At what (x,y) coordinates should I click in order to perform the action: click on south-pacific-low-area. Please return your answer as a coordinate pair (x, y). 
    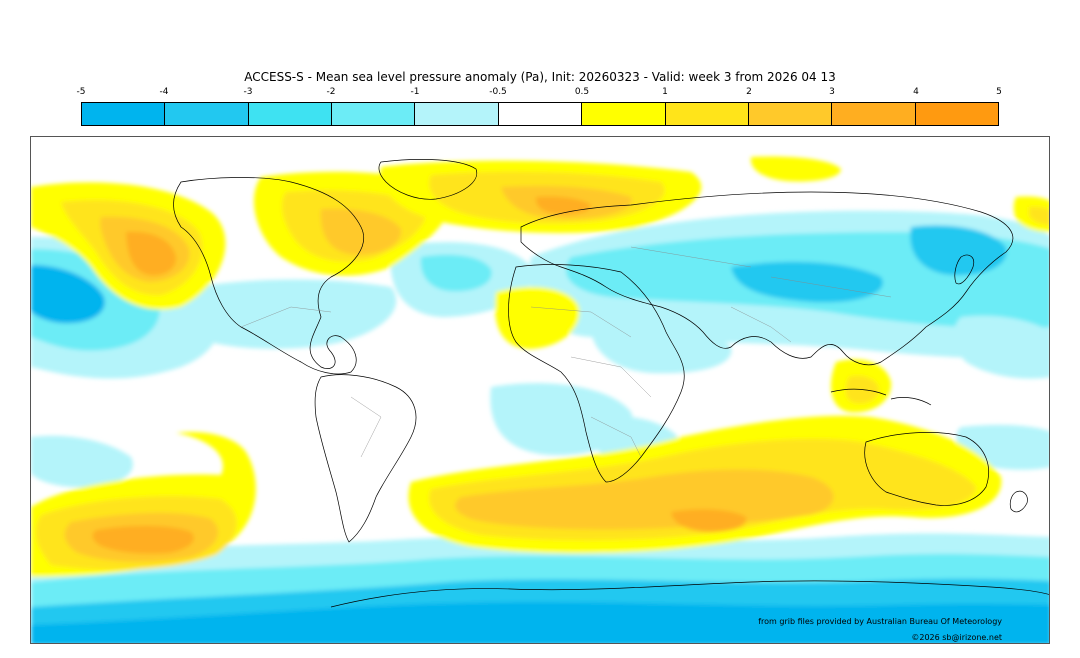
    Looking at the image, I should click on (82, 461).